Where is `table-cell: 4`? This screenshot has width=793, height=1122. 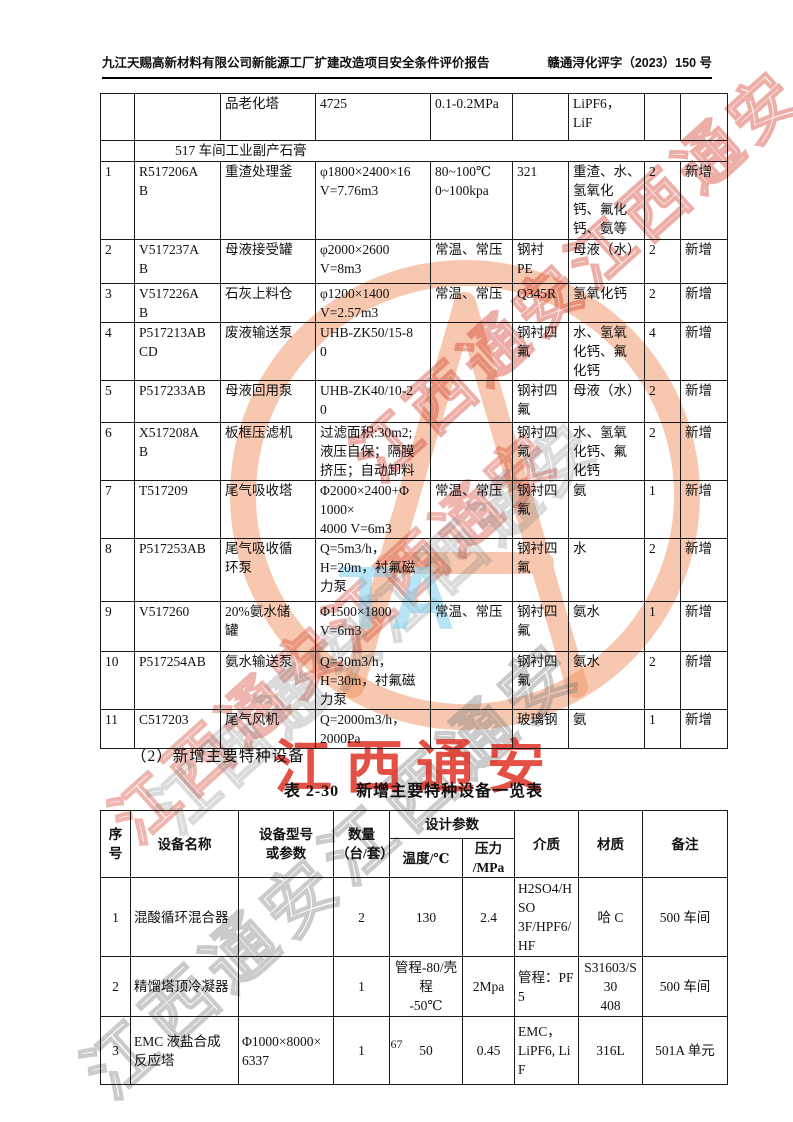 table-cell: 4 is located at coordinates (662, 351).